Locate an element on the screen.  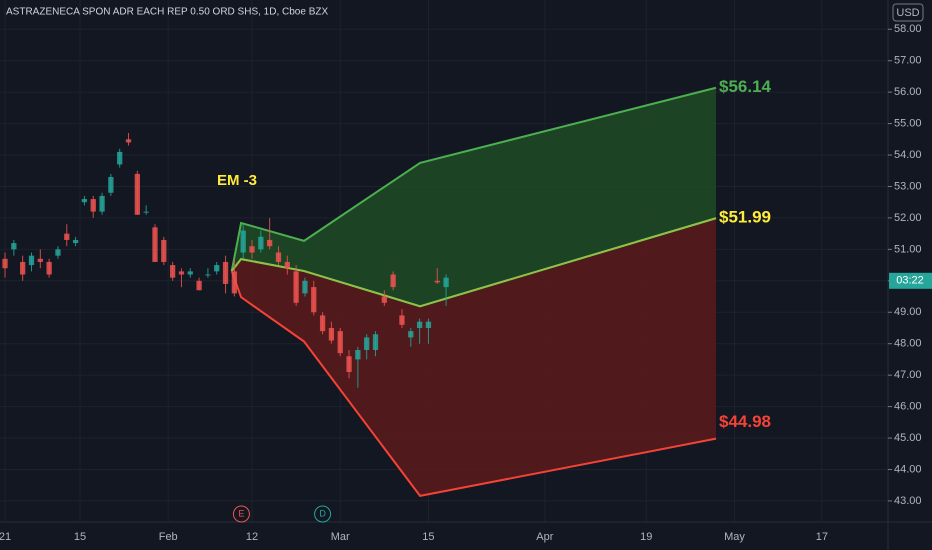
x-tick-label: 12 is located at coordinates (252, 537).